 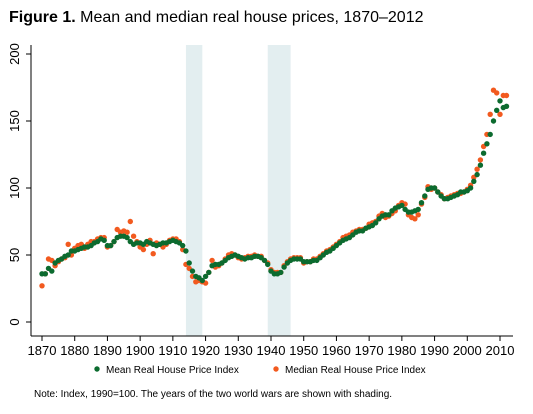 I want to click on x-tick-label: 1920, so click(x=205, y=350).